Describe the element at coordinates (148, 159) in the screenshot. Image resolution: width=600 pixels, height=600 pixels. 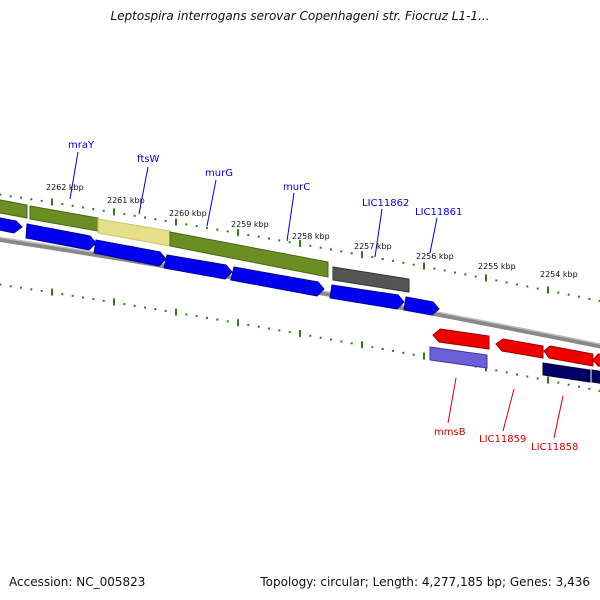
I see `gene-label-ftsW: ftsW` at that location.